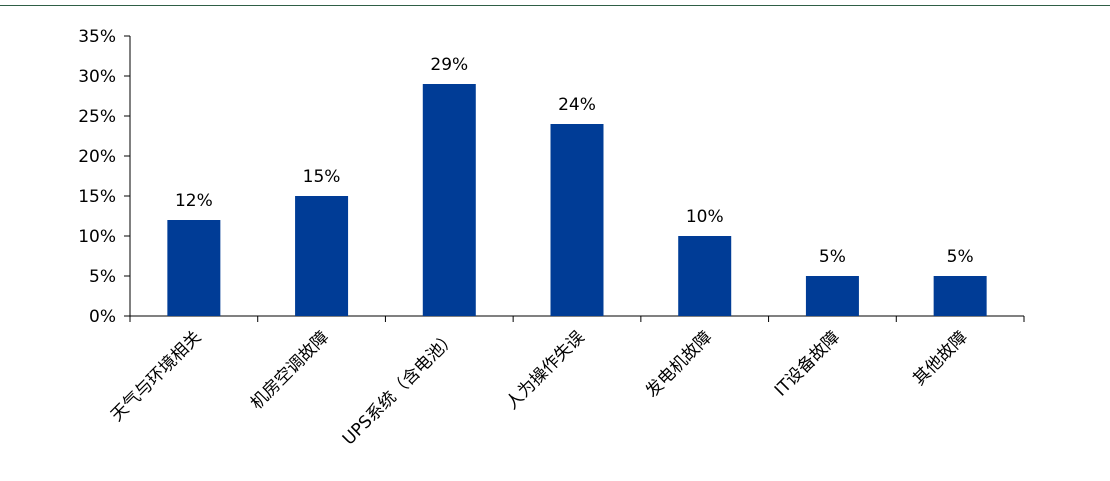 Image resolution: width=1110 pixels, height=481 pixels. What do you see at coordinates (97, 157) in the screenshot?
I see `y-tick-label: 20%` at bounding box center [97, 157].